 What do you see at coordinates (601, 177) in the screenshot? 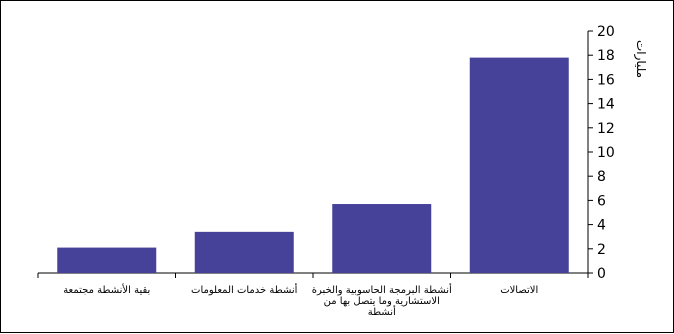
I see `y-tick-label: 8` at bounding box center [601, 177].